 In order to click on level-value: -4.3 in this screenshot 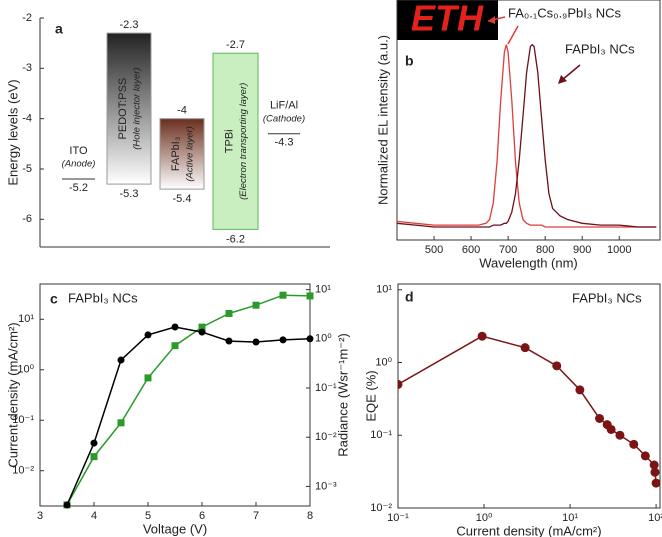, I will do `click(284, 143)`.